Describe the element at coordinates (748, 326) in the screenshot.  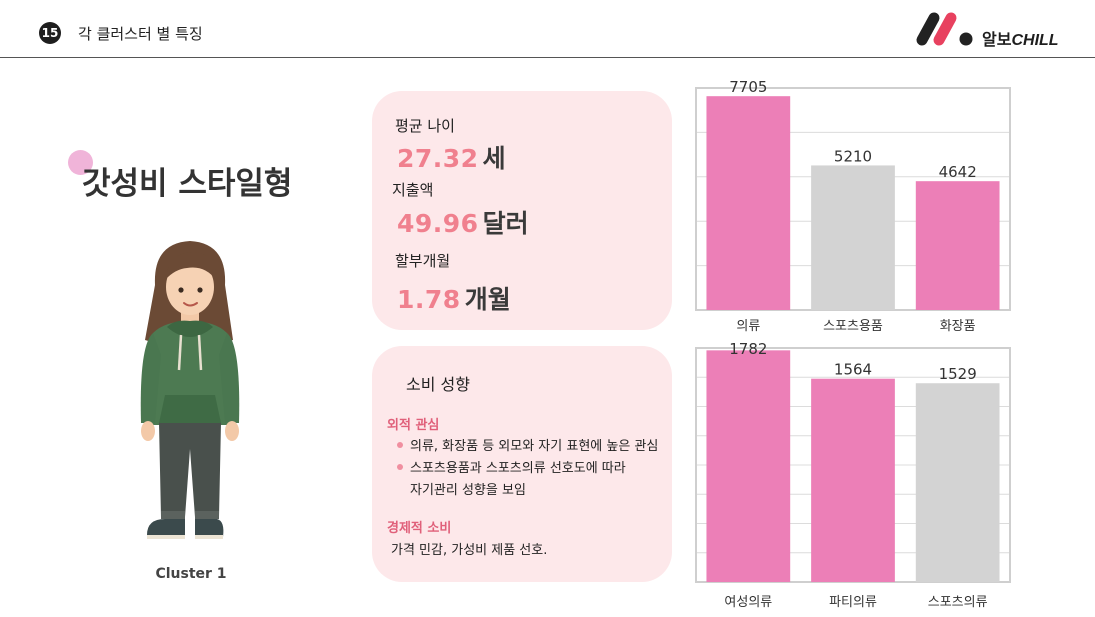
I see `category-label-1: 의류` at that location.